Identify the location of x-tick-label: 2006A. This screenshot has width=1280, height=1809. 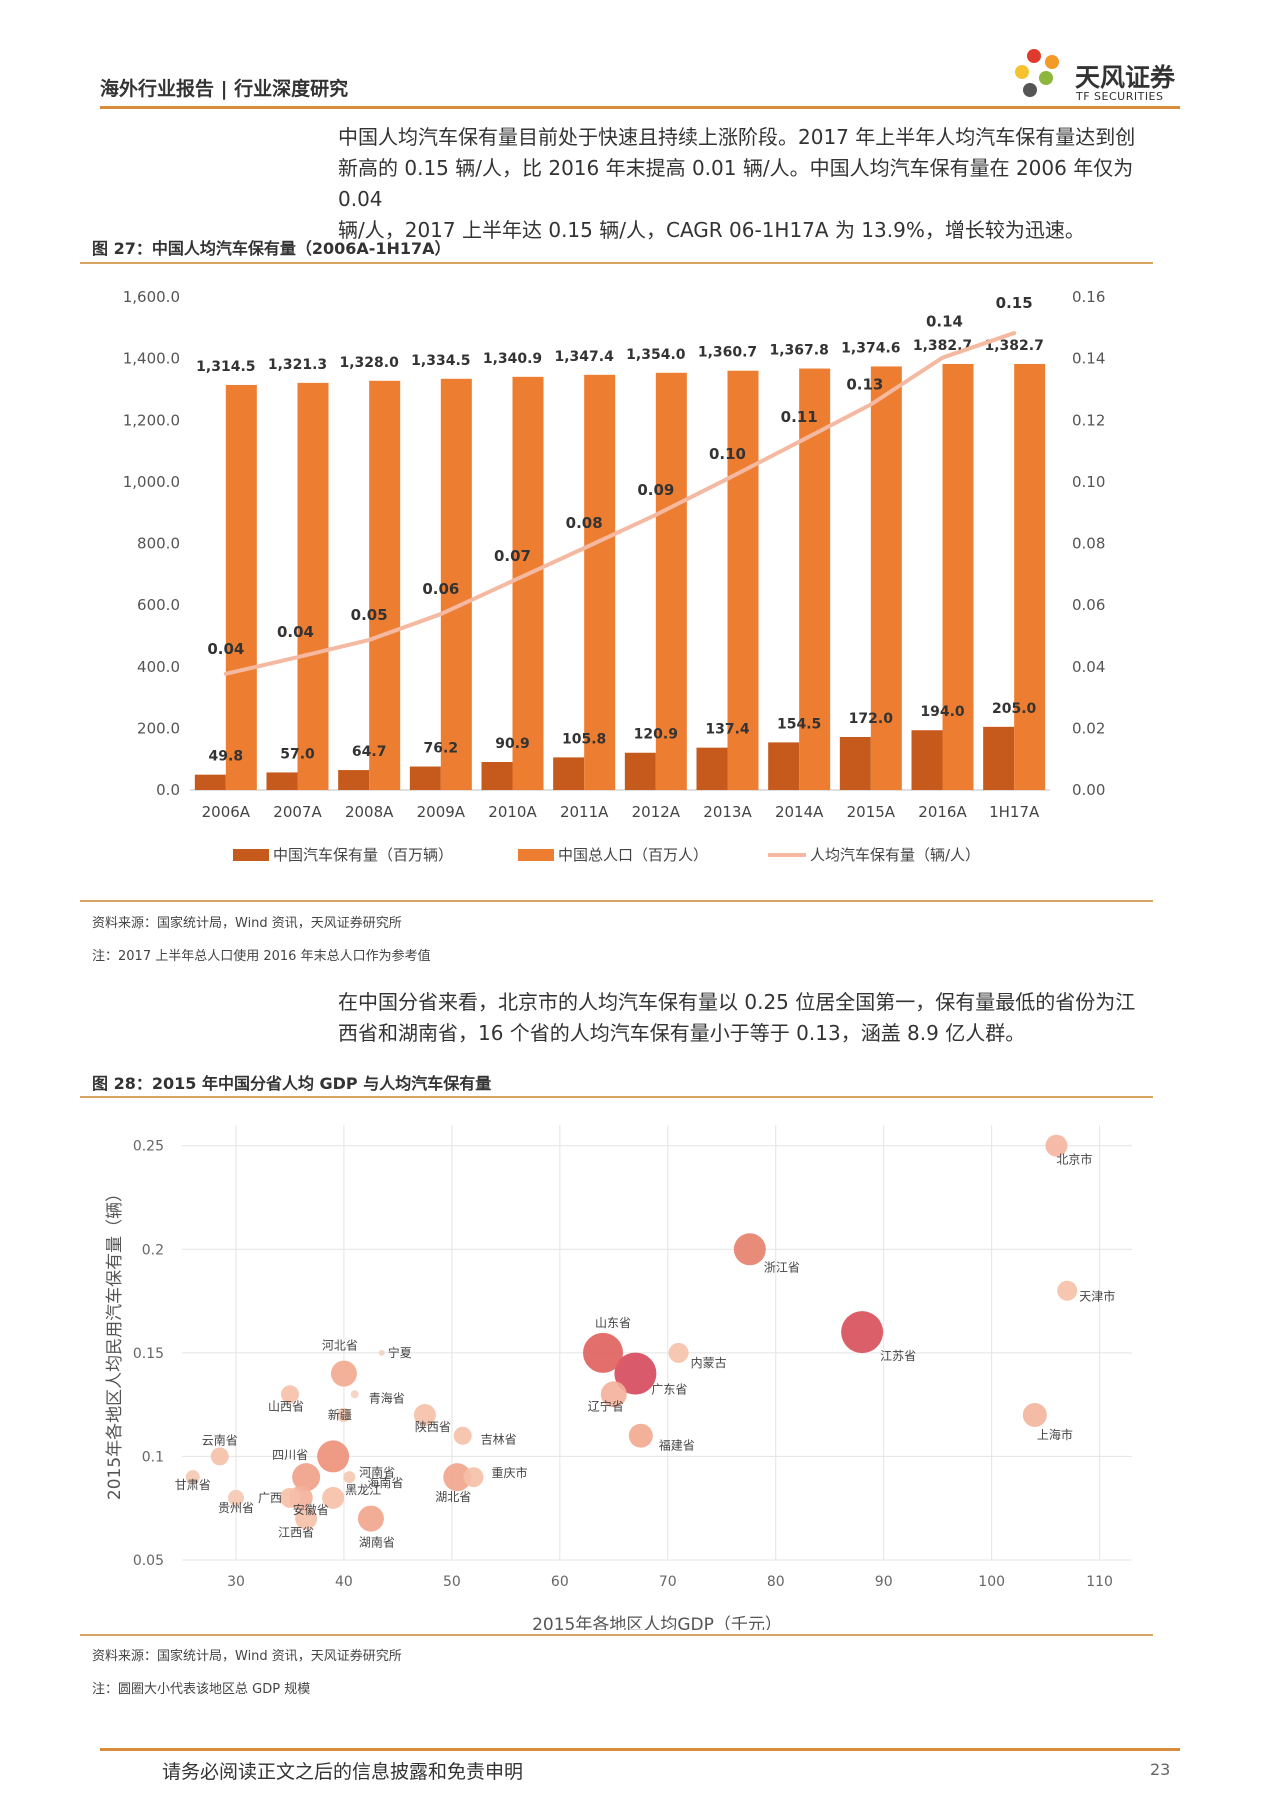
(226, 812).